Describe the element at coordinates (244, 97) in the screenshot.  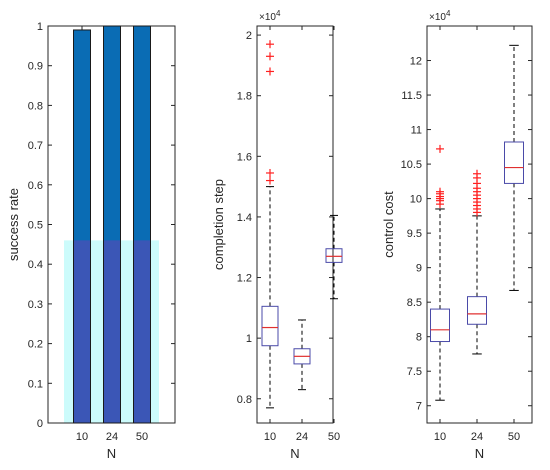
I see `y-tick-label: 1.8` at that location.